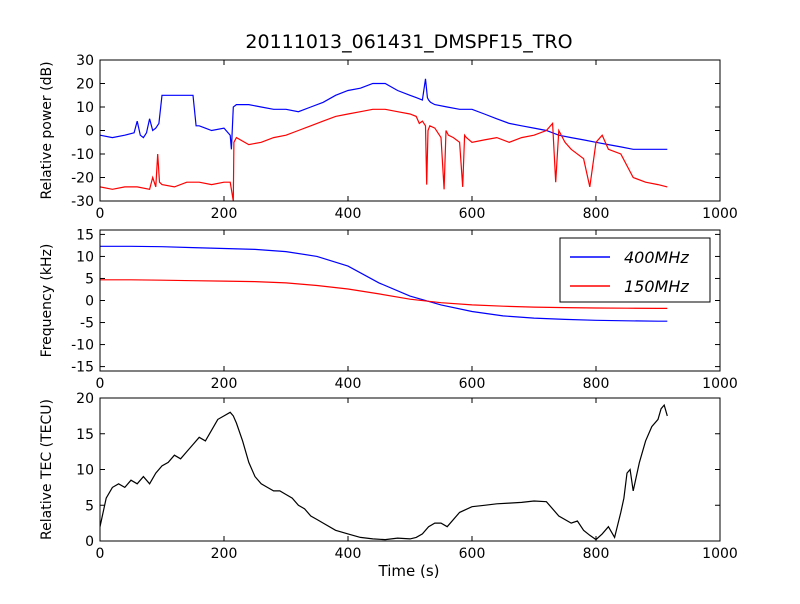  I want to click on power-series-0-line, so click(384, 114).